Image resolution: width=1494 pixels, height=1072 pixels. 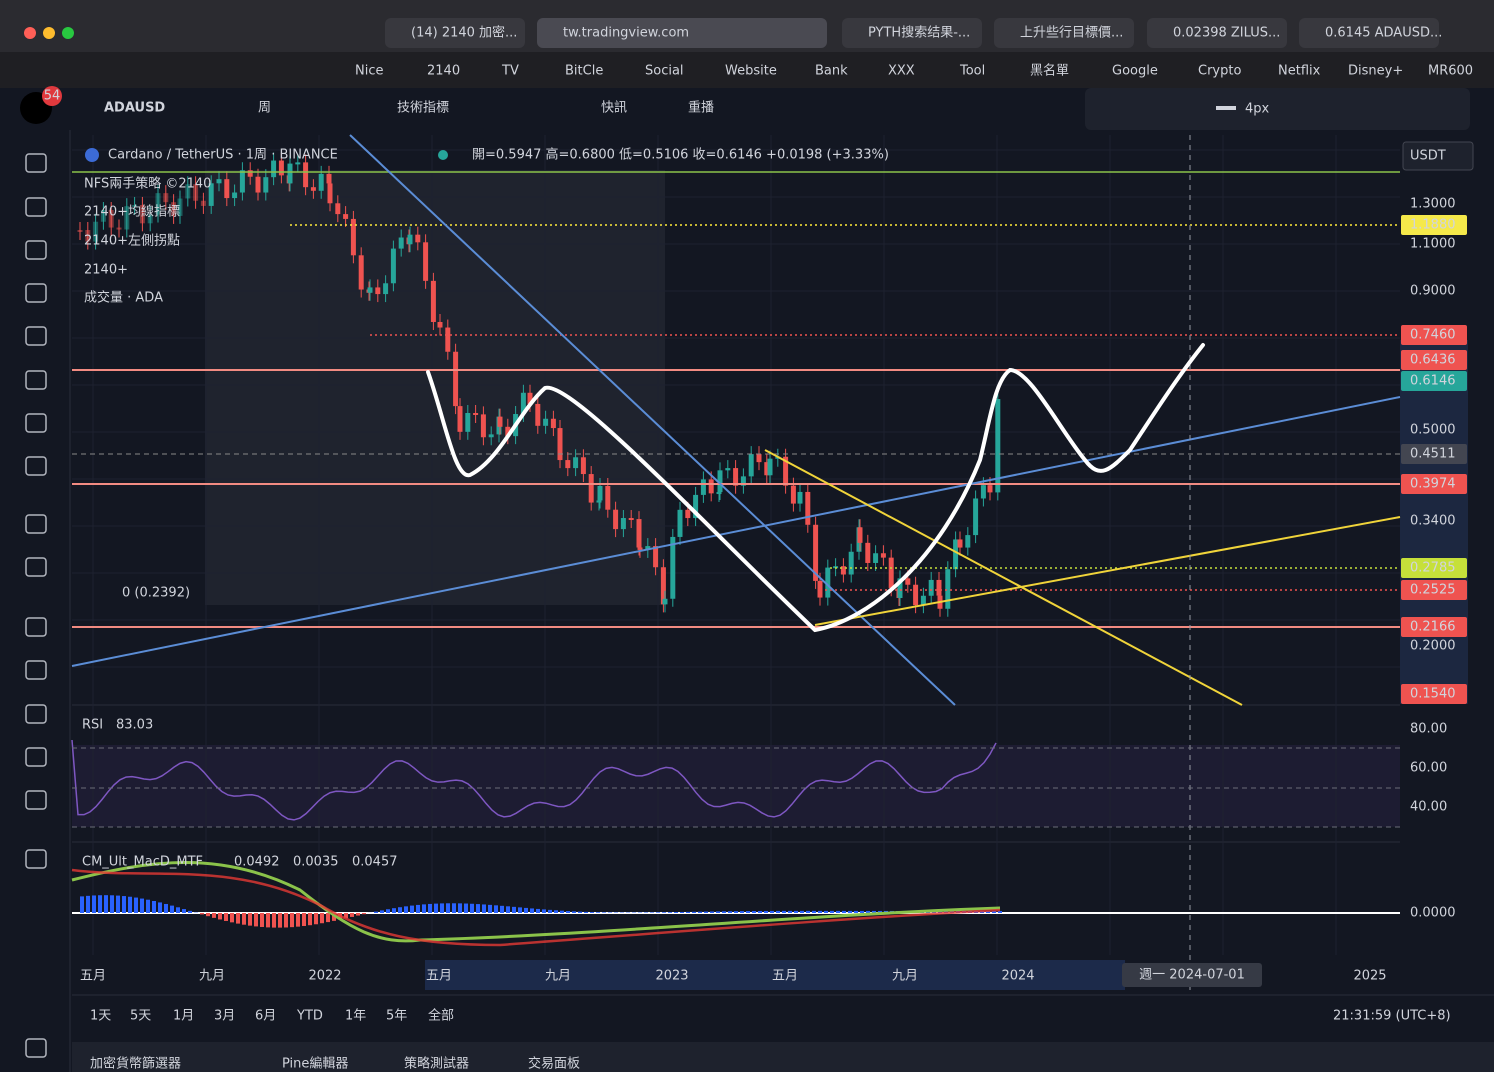 I want to click on bookmark: Bank, so click(x=831, y=71).